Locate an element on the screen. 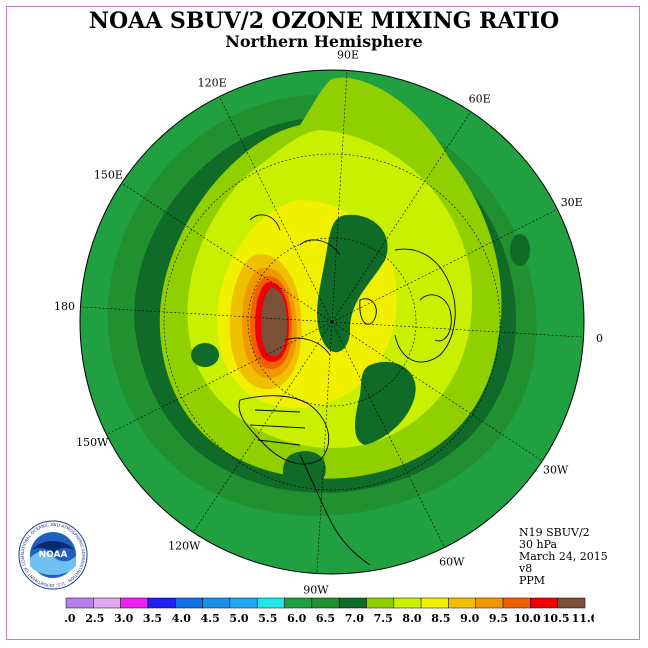  colorbar-label-2: 3.0 is located at coordinates (123, 618).